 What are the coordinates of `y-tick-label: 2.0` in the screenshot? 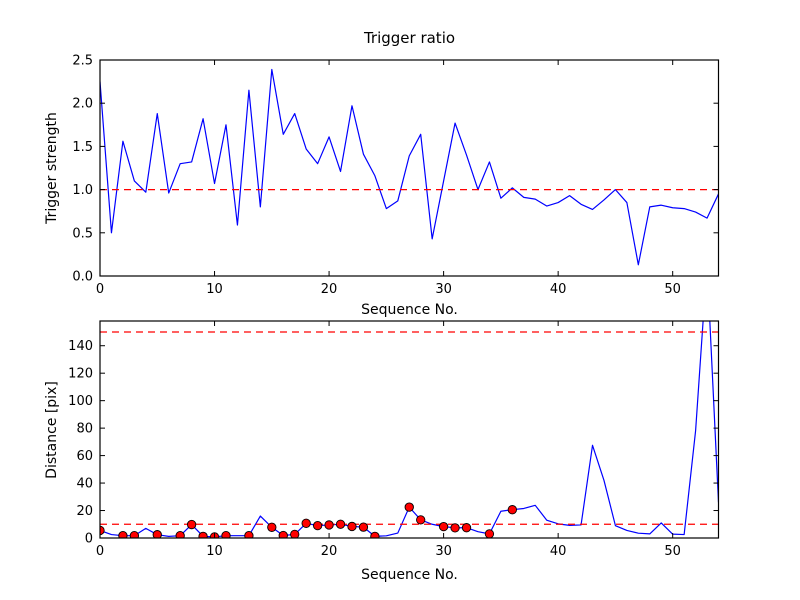 It's located at (82, 104).